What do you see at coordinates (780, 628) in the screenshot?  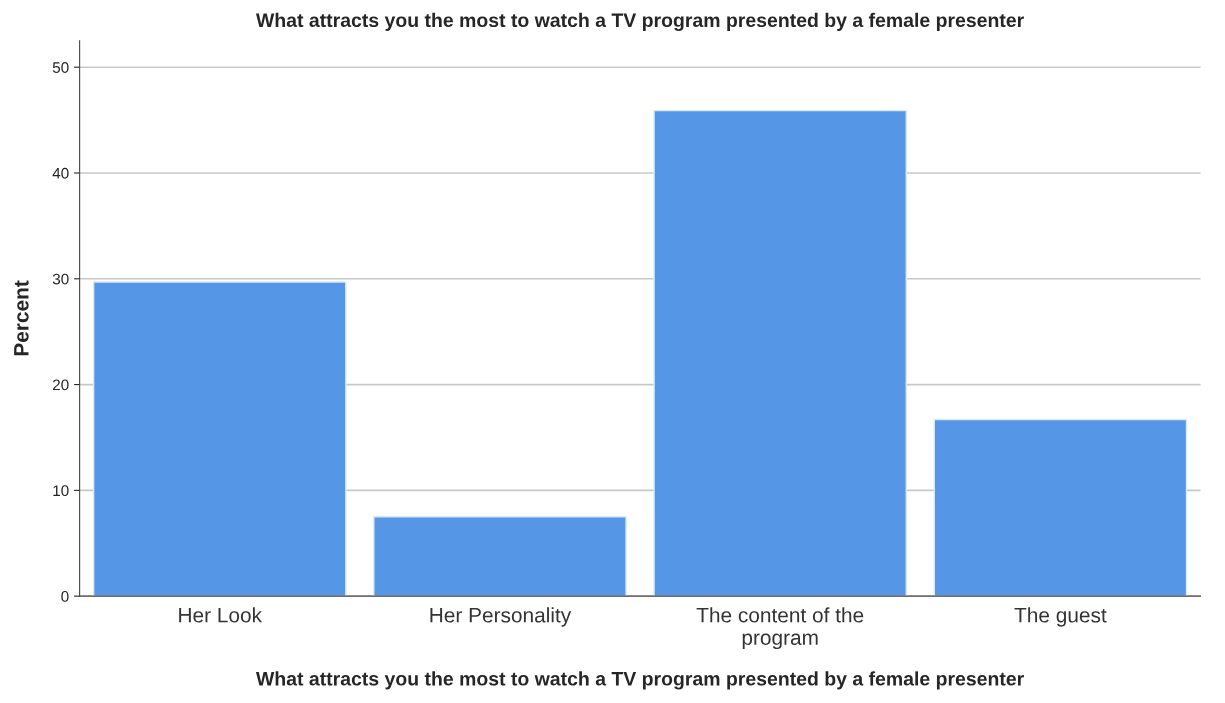 I see `x-tick-label: The content of the program` at bounding box center [780, 628].